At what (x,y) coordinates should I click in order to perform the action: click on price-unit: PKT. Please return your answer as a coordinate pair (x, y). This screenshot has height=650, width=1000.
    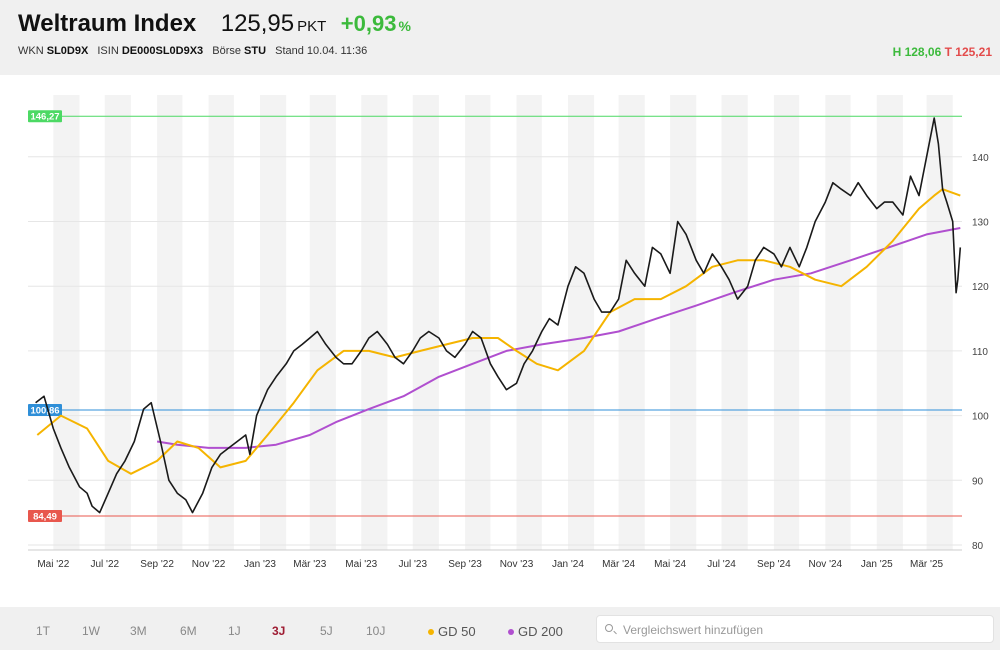
    Looking at the image, I should click on (312, 26).